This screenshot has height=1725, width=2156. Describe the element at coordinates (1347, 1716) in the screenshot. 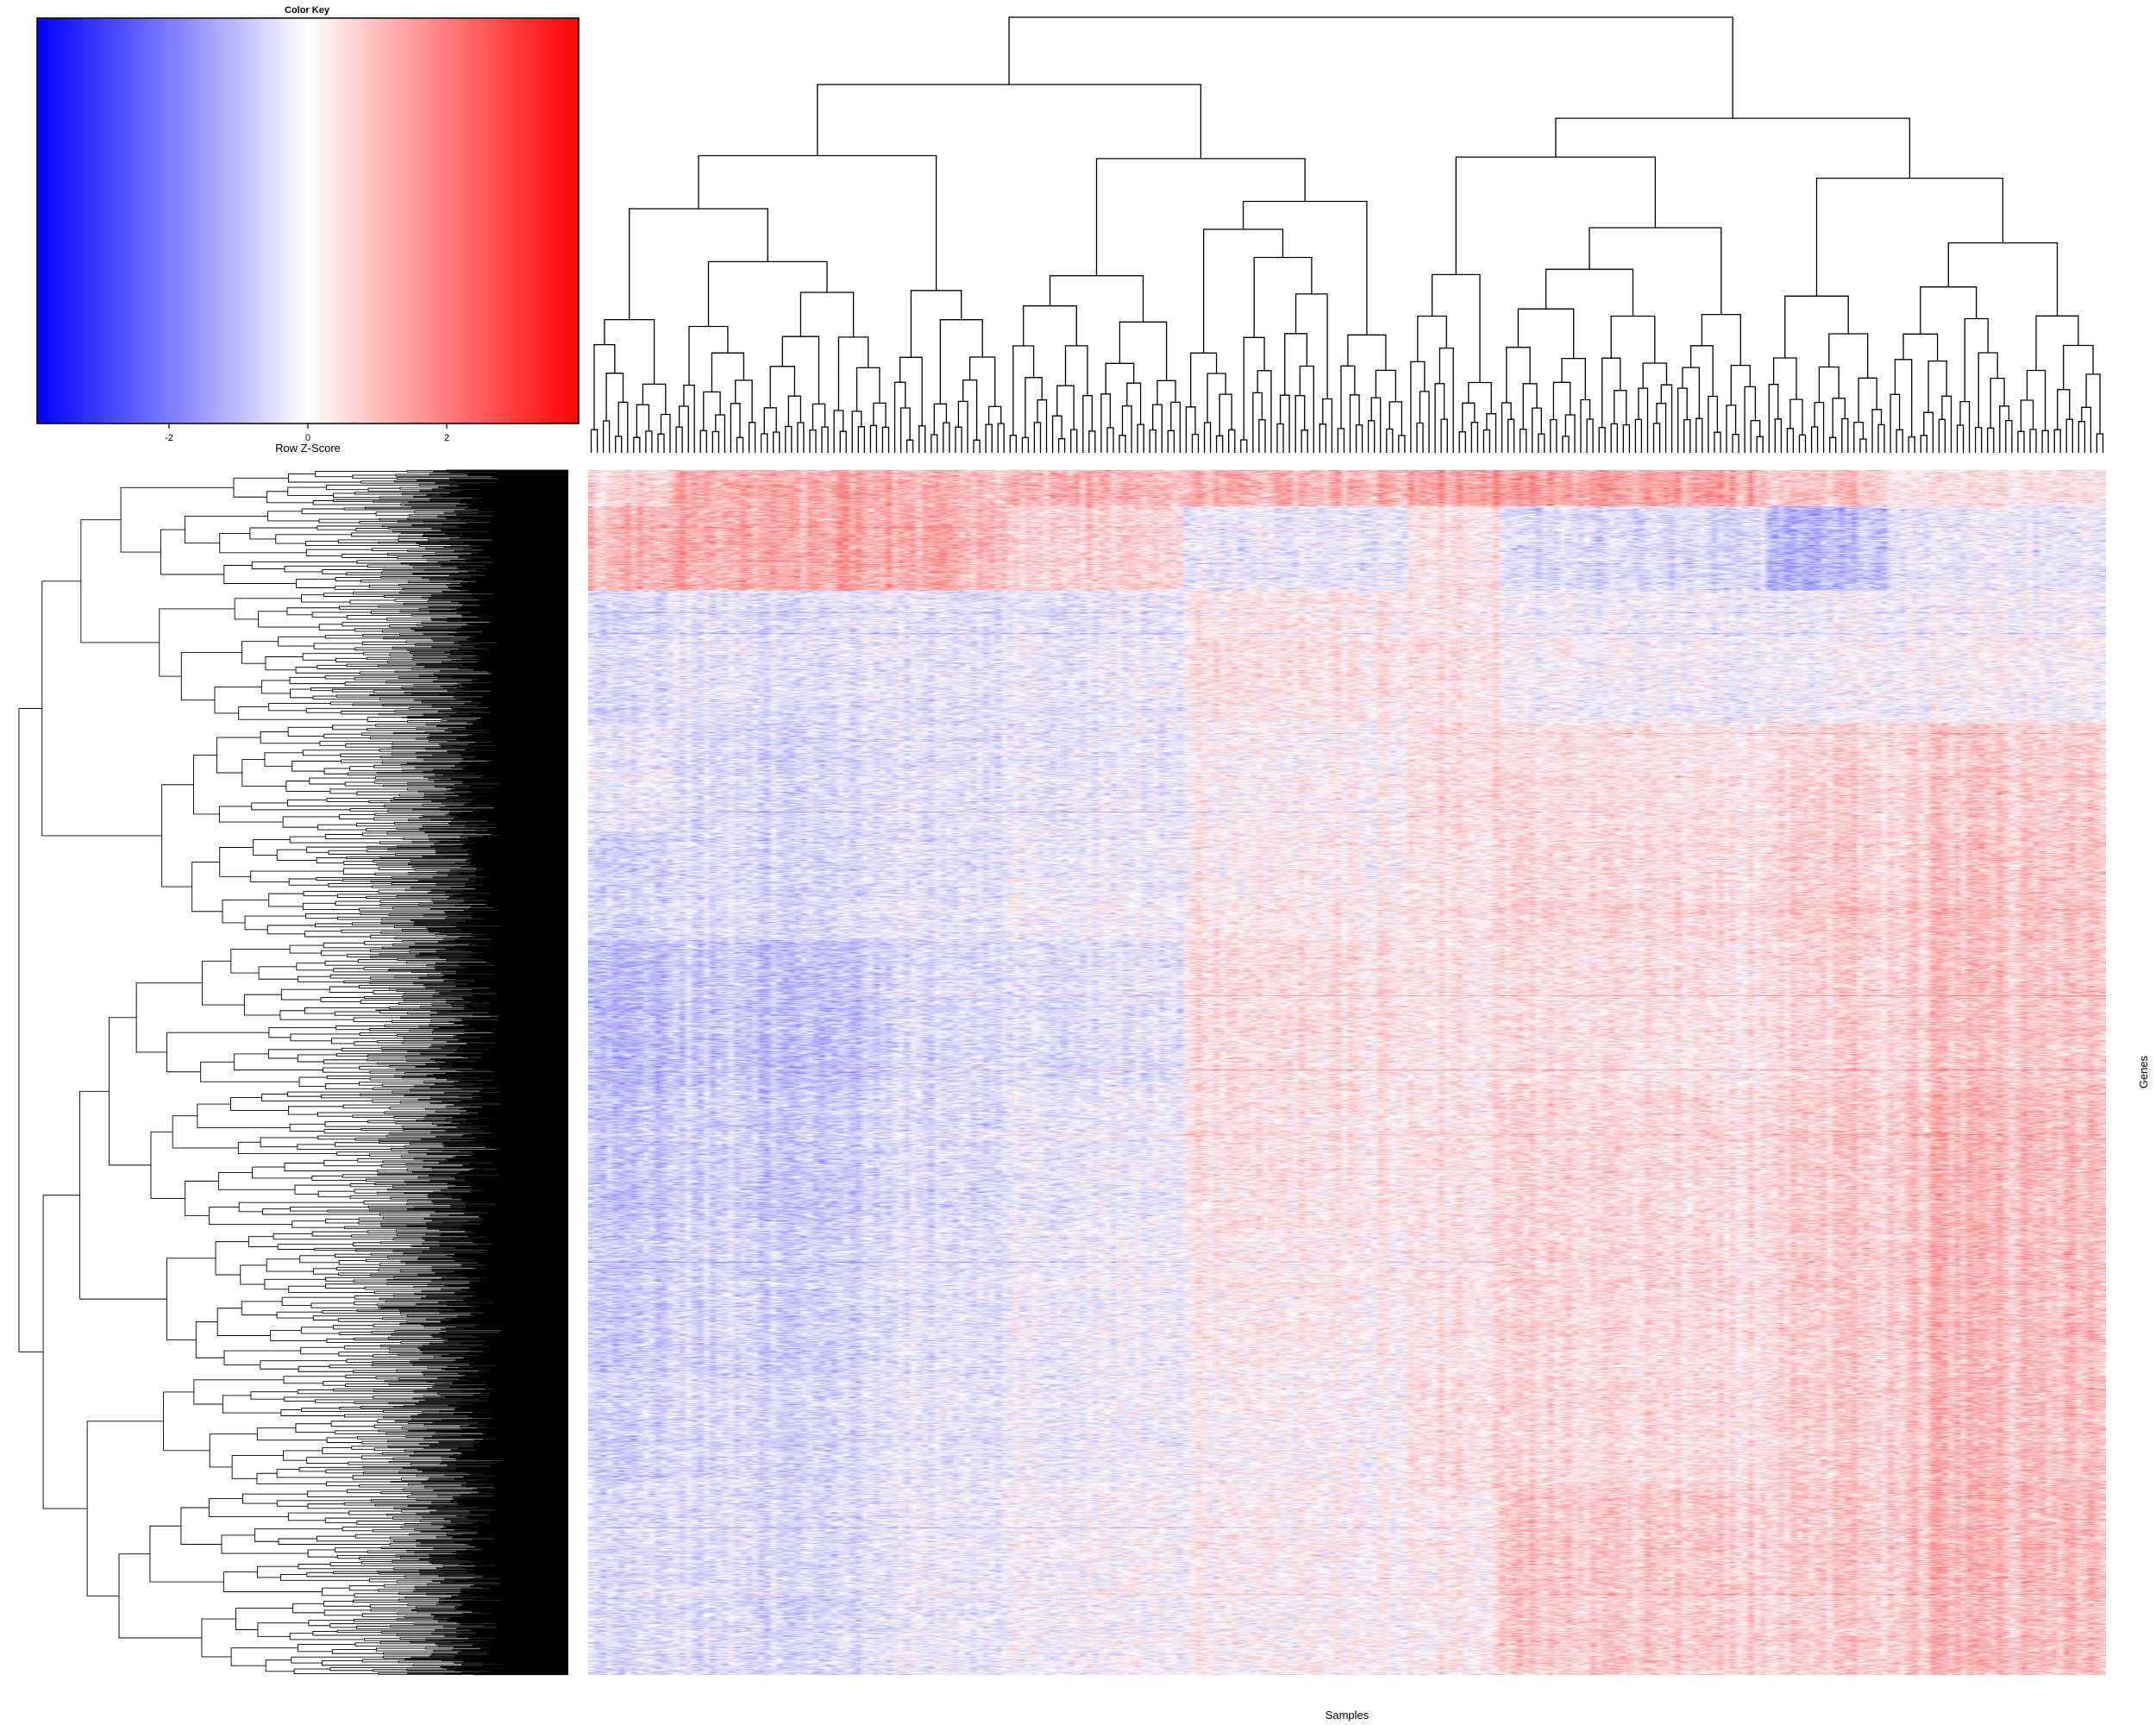

I see `x-axis-label: Samples` at that location.